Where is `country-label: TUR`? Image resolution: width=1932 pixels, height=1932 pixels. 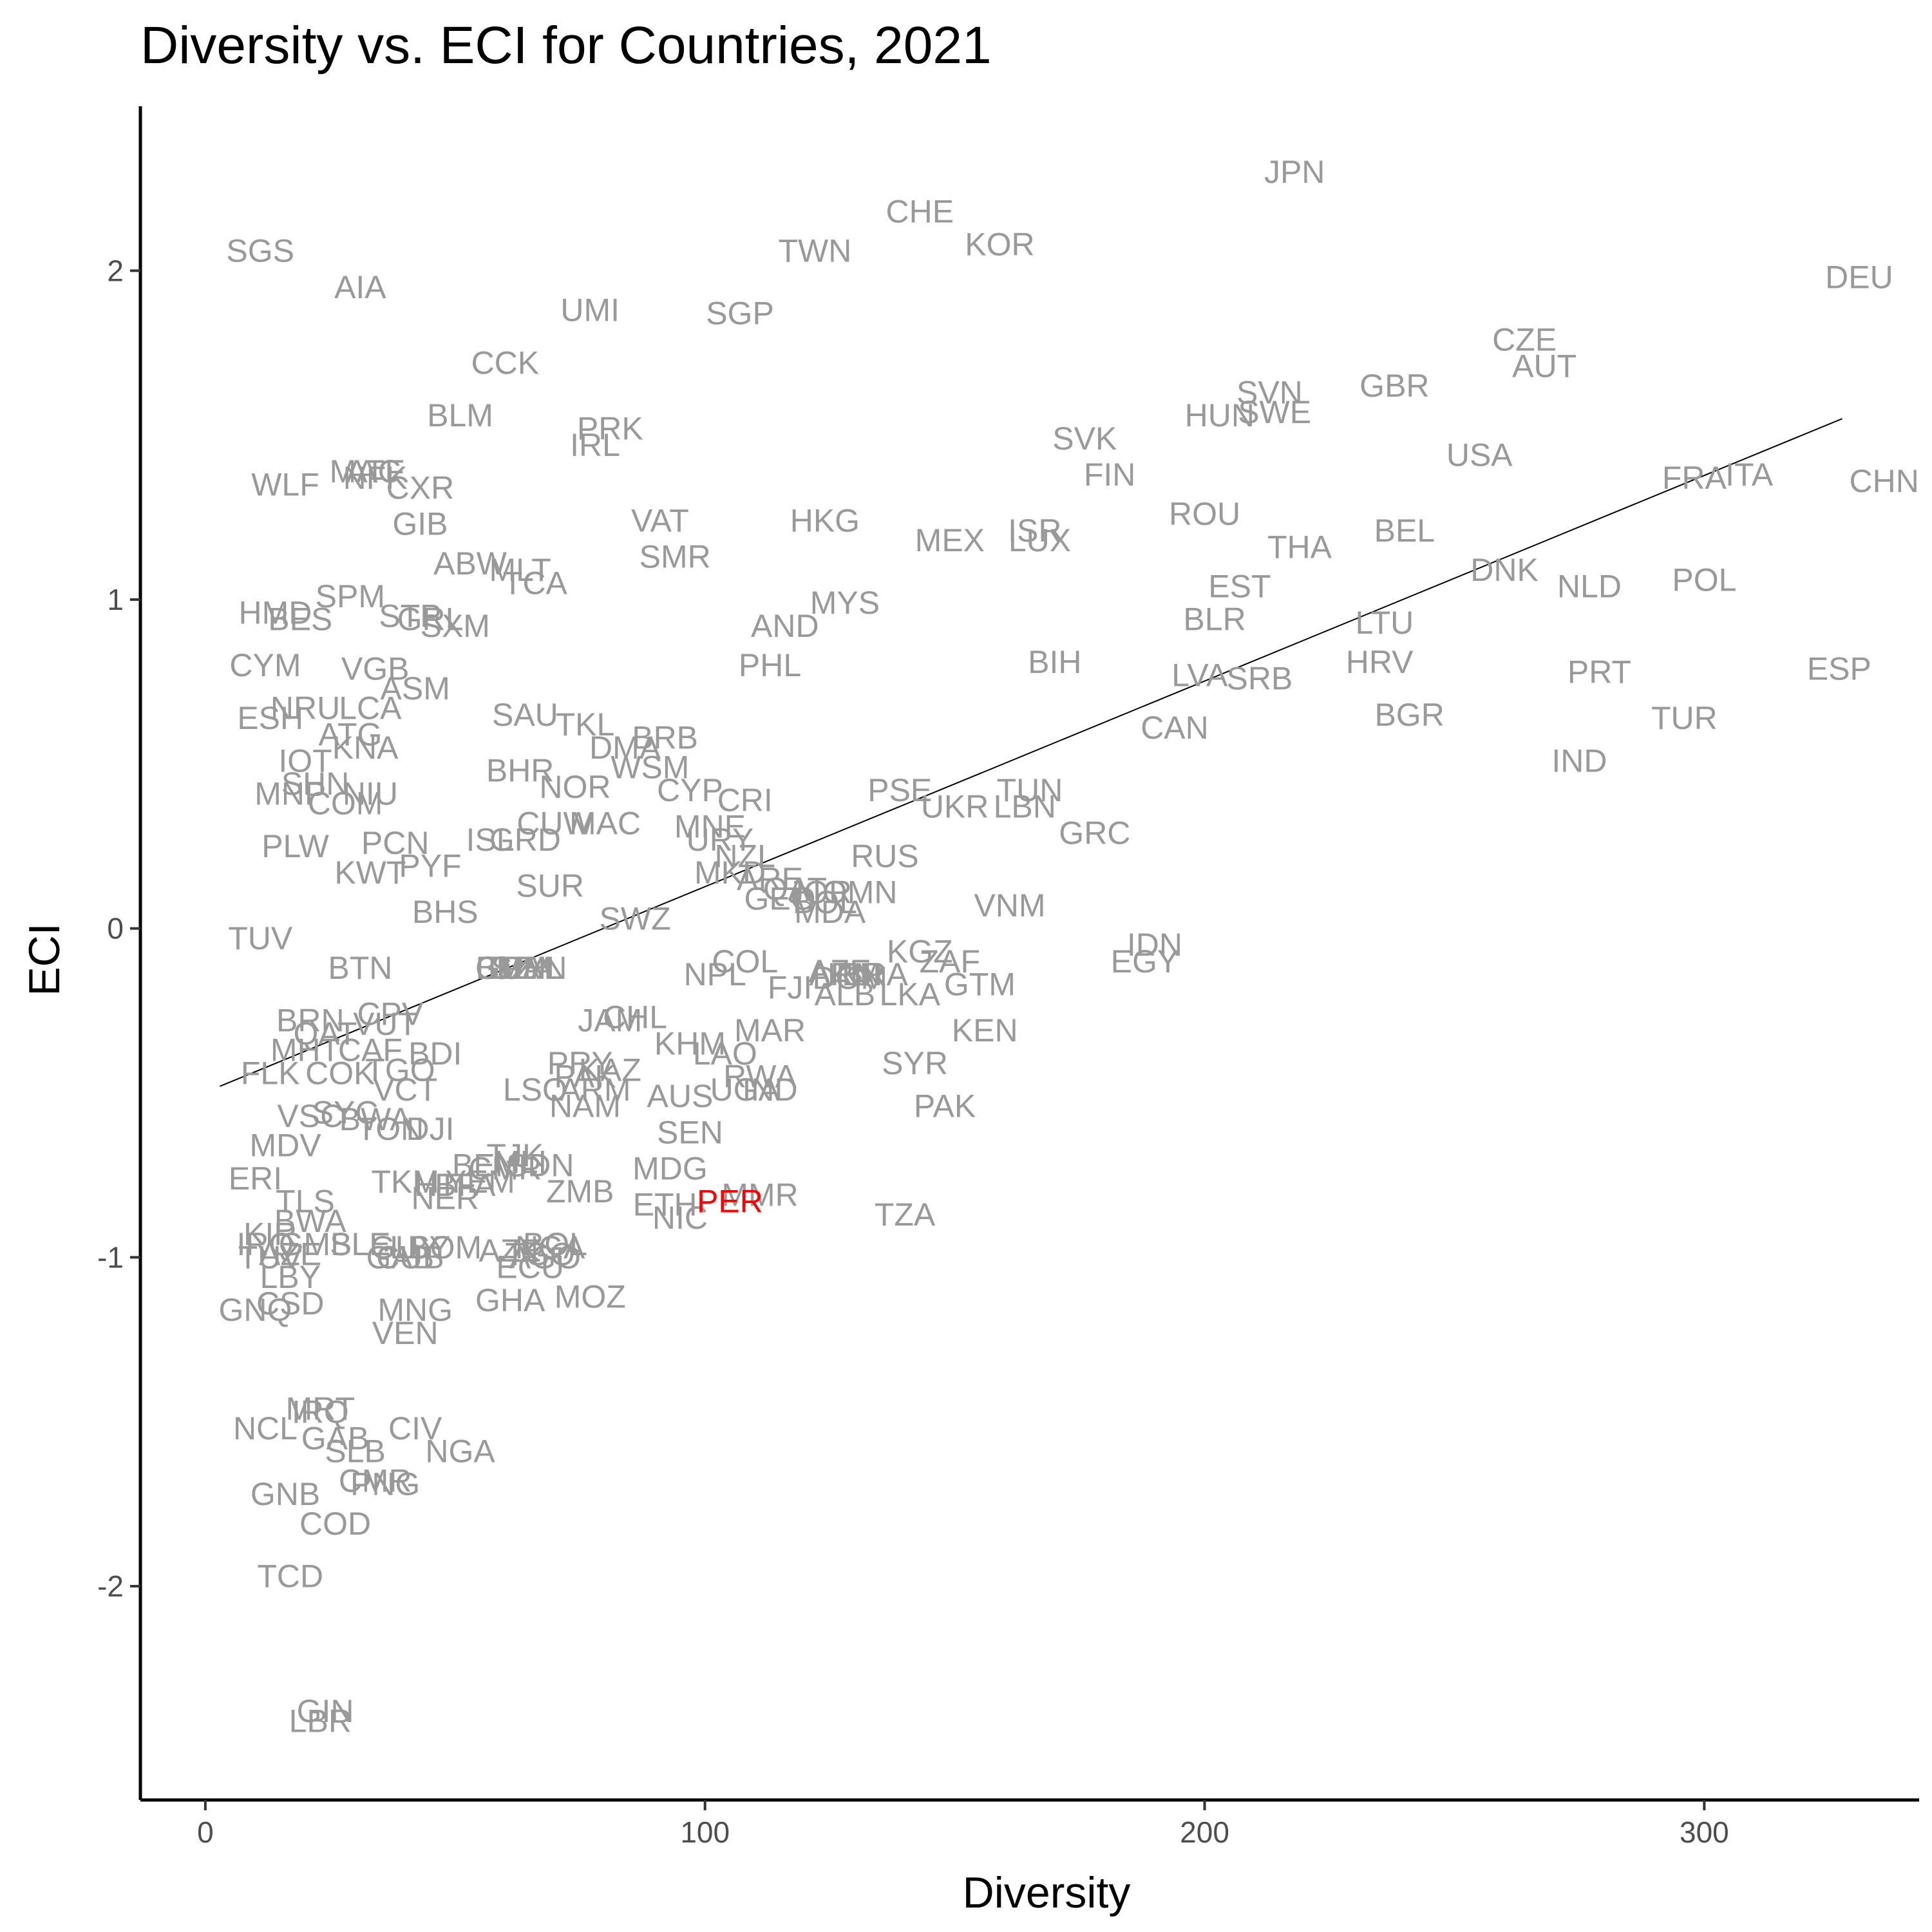
country-label: TUR is located at coordinates (1684, 718).